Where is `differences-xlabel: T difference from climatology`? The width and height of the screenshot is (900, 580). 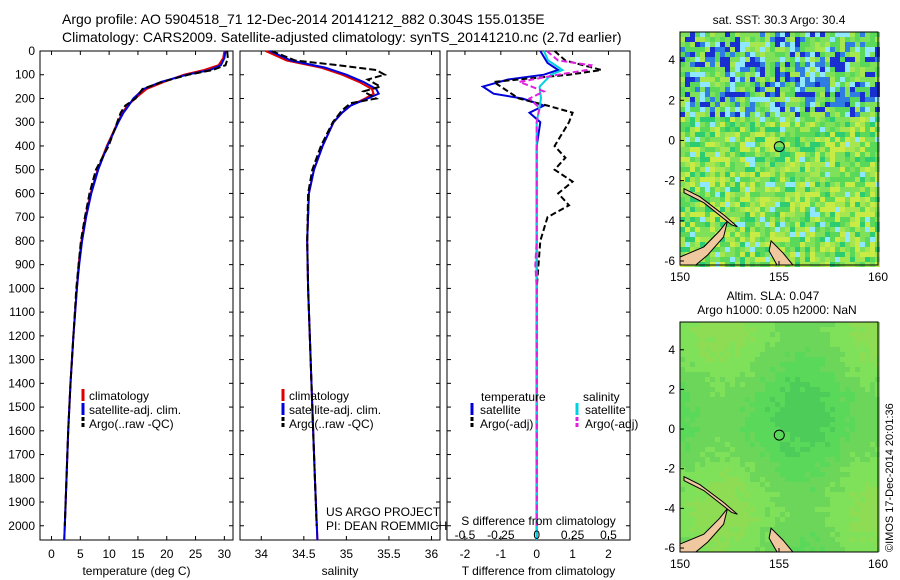
differences-xlabel: T difference from climatology is located at coordinates (539, 571).